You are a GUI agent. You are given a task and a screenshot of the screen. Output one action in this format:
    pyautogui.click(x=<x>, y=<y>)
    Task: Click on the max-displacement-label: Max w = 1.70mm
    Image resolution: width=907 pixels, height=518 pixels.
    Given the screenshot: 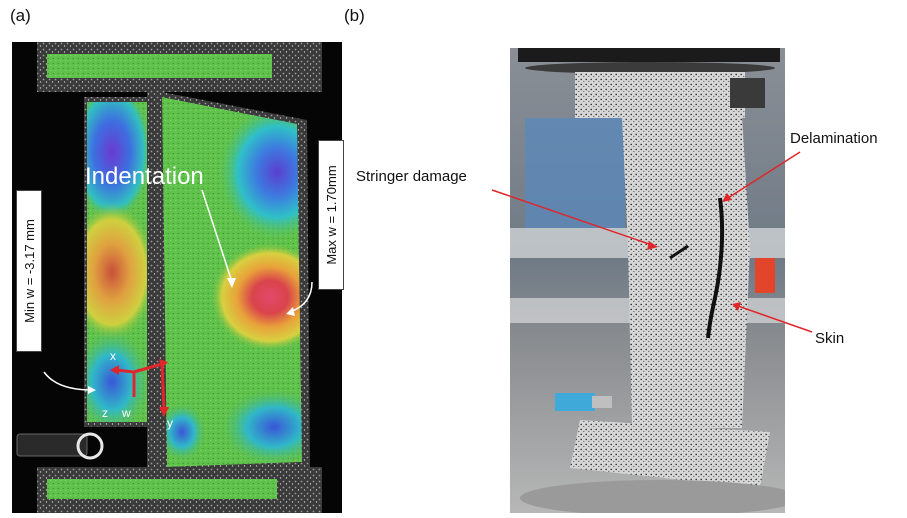 What is the action you would take?
    pyautogui.click(x=331, y=215)
    